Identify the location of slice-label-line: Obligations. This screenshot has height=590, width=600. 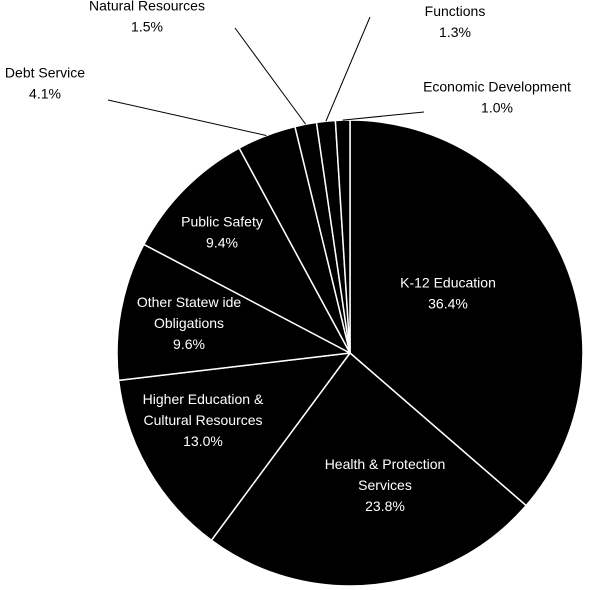
(189, 323).